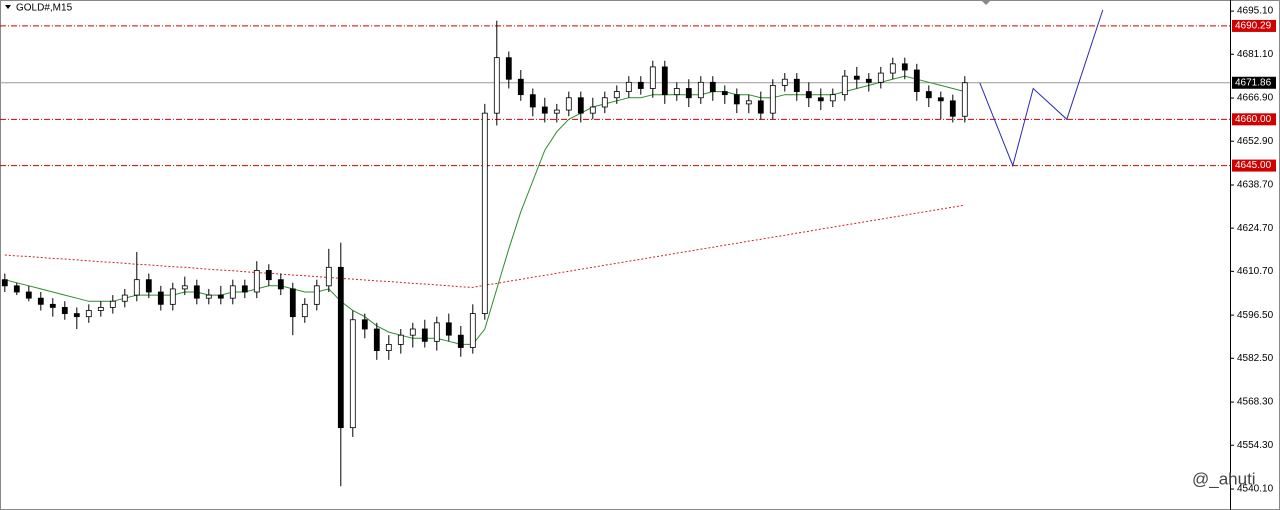 This screenshot has width=1280, height=510. What do you see at coordinates (1255, 489) in the screenshot?
I see `y-tick-label: 4540.10` at bounding box center [1255, 489].